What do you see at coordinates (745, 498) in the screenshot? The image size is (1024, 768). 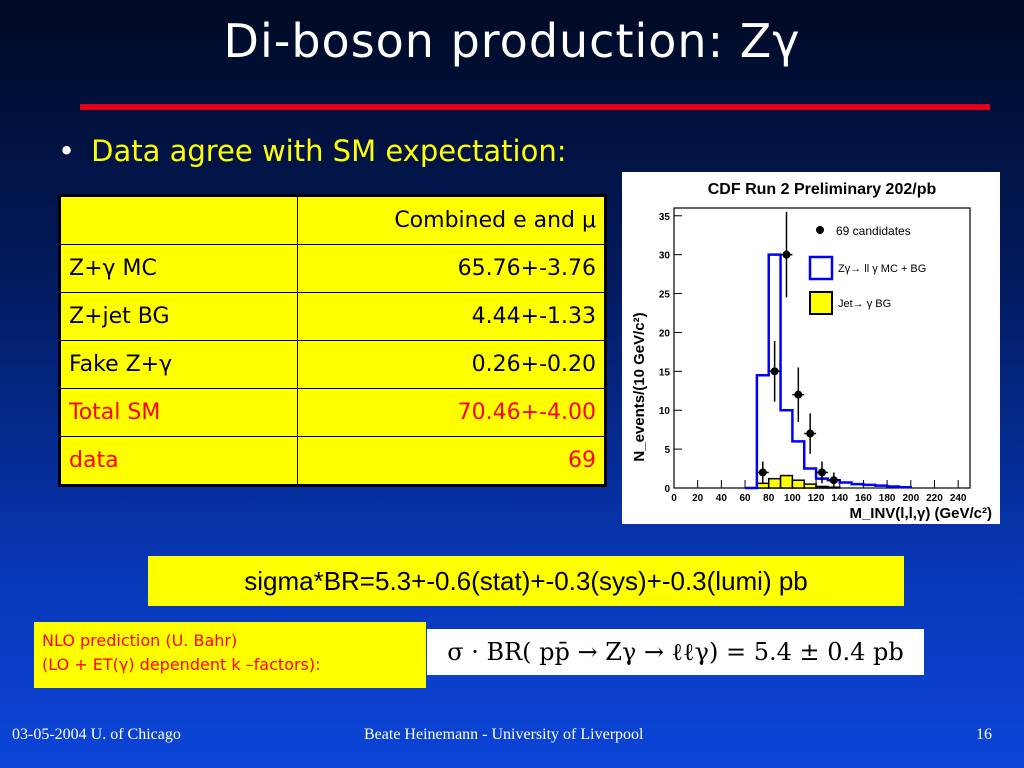 I see `x-tick-label: 60` at bounding box center [745, 498].